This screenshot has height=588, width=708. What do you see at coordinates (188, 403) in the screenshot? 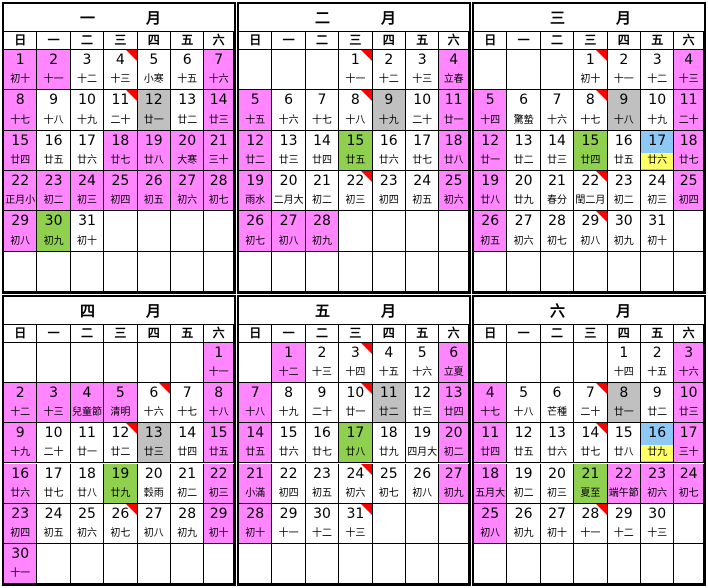
I see `day-cell: 7 十七` at bounding box center [188, 403].